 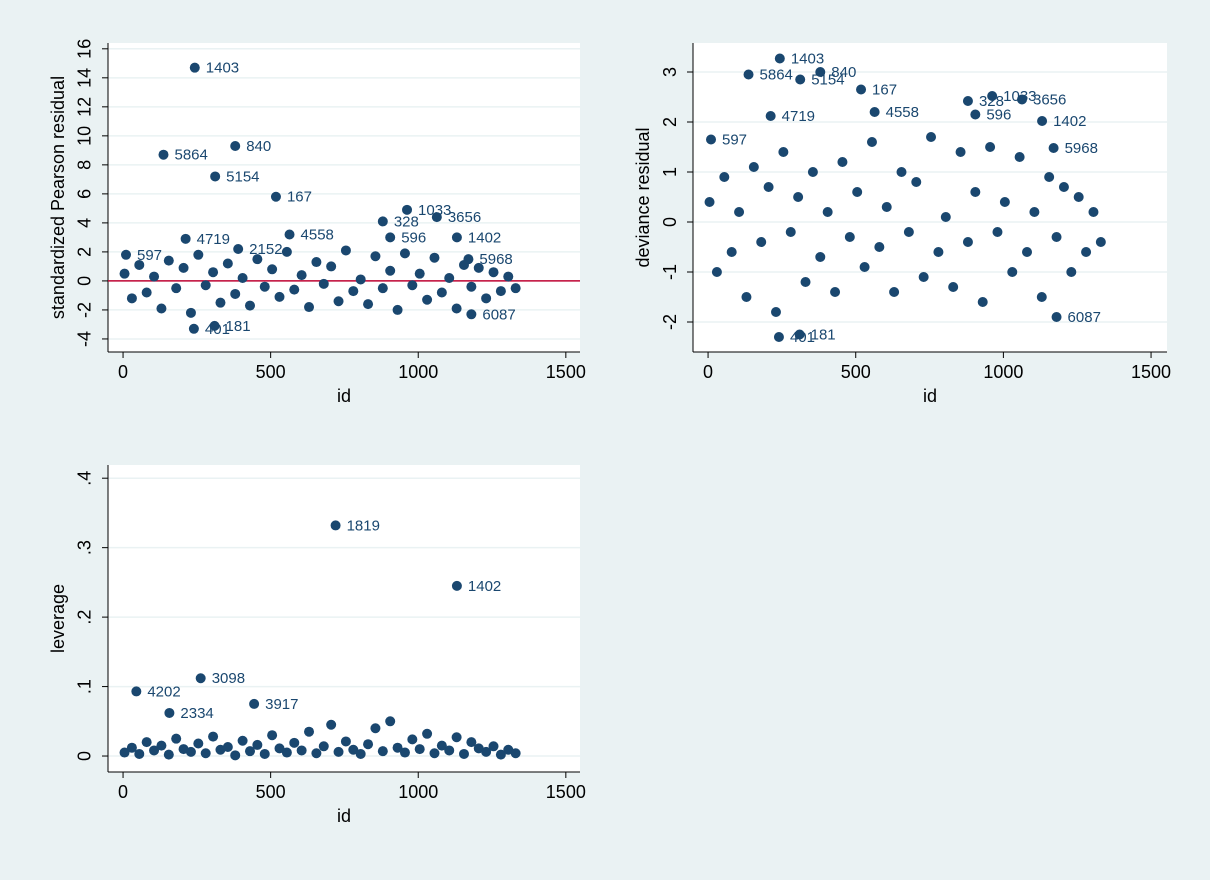 What do you see at coordinates (85, 223) in the screenshot?
I see `y-tick-label: 4` at bounding box center [85, 223].